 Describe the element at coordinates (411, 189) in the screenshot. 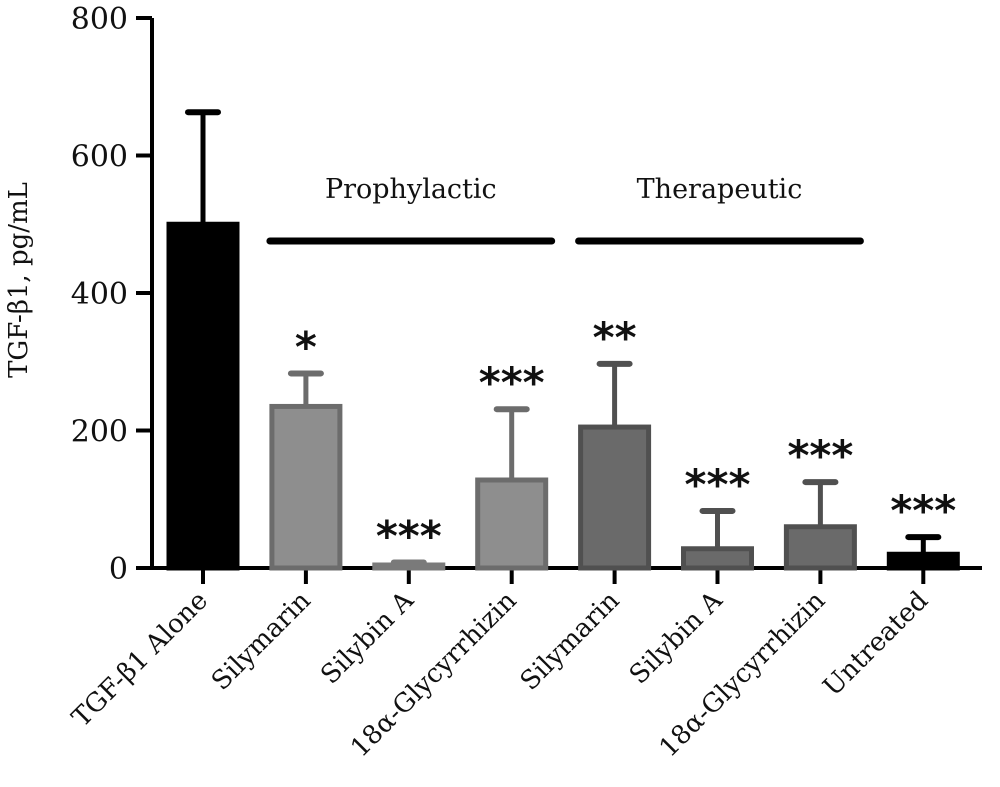

I see `group-label: Prophylactic` at that location.